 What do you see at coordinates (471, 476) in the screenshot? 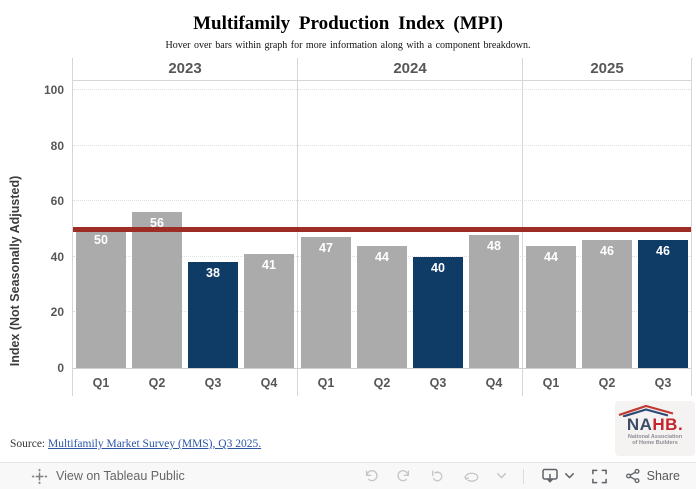
I see `refresh-icon` at bounding box center [471, 476].